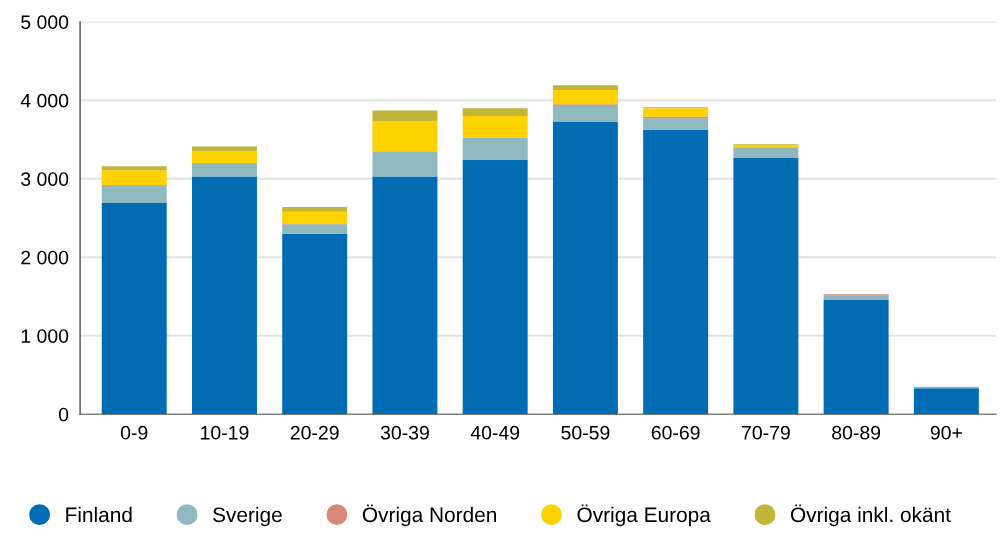 The width and height of the screenshot is (1001, 545). What do you see at coordinates (675, 432) in the screenshot?
I see `x-tick-label: 60-69` at bounding box center [675, 432].